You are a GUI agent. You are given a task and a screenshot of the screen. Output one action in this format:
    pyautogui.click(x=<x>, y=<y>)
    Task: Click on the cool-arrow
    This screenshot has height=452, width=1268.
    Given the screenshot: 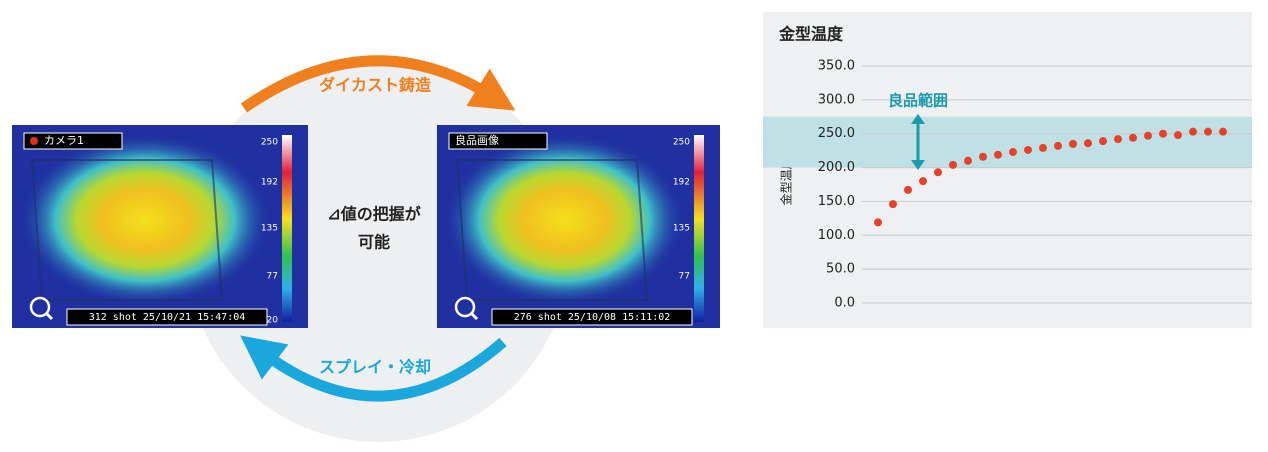 What is the action you would take?
    pyautogui.click(x=373, y=368)
    